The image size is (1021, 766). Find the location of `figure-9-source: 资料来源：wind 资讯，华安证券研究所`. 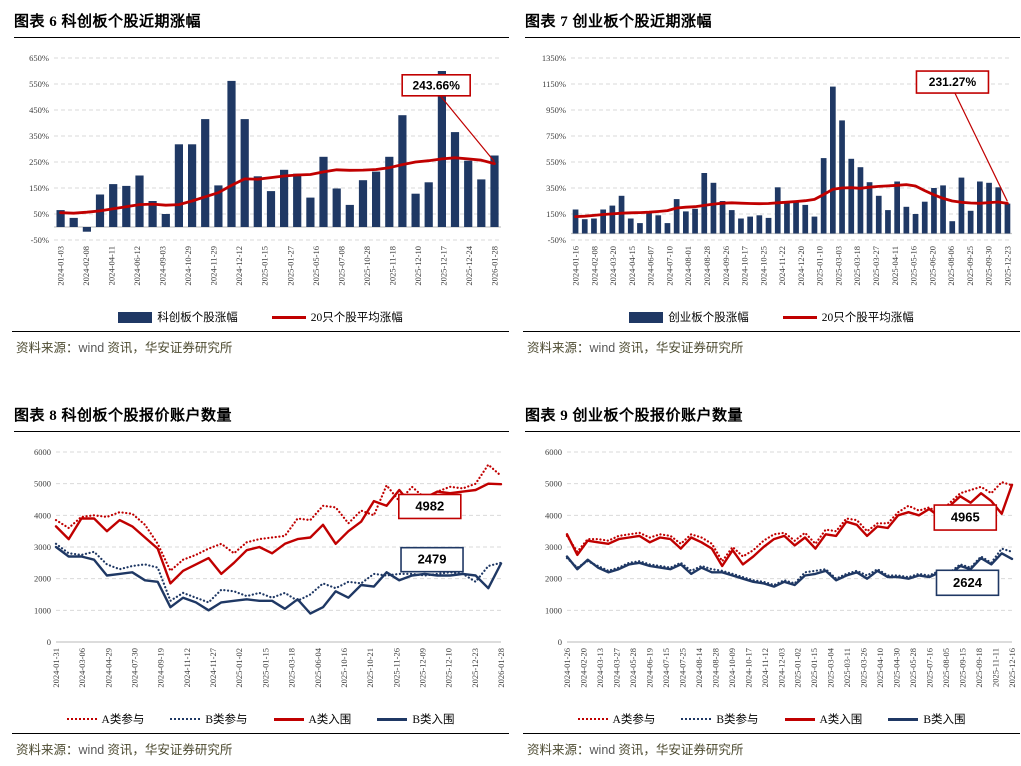

figure-9-source: 资料来源：wind 资讯，华安证券研究所 is located at coordinates (771, 745).